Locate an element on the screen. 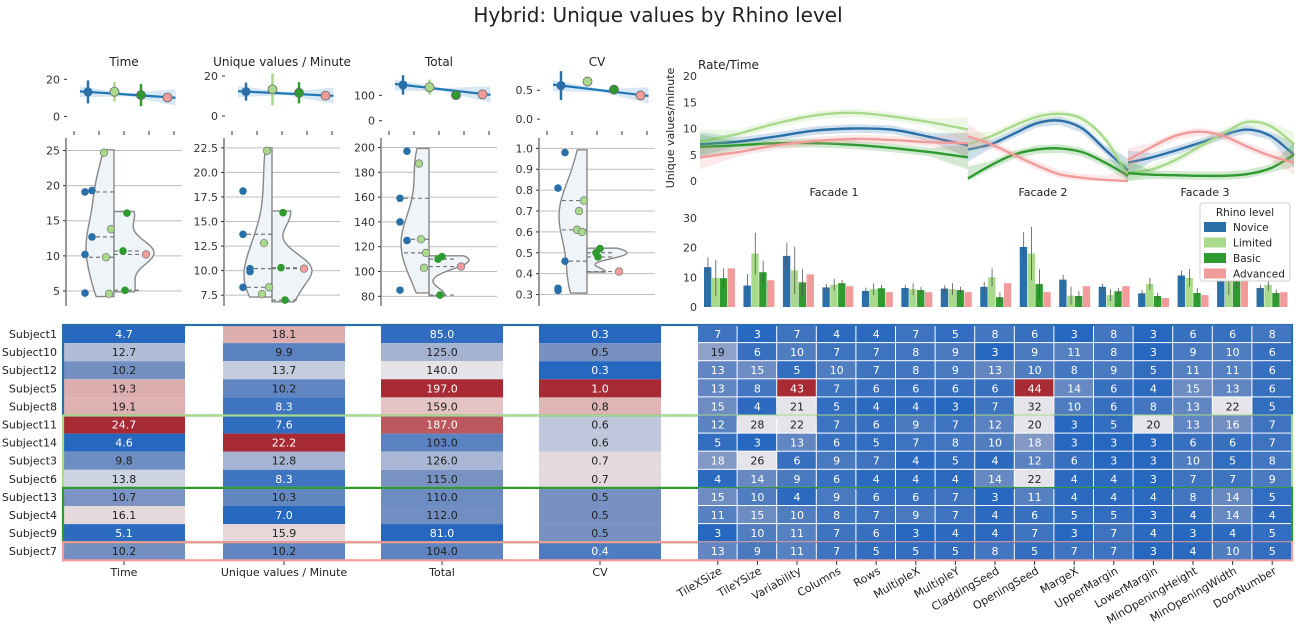  violin-right is located at coordinates (449, 276).